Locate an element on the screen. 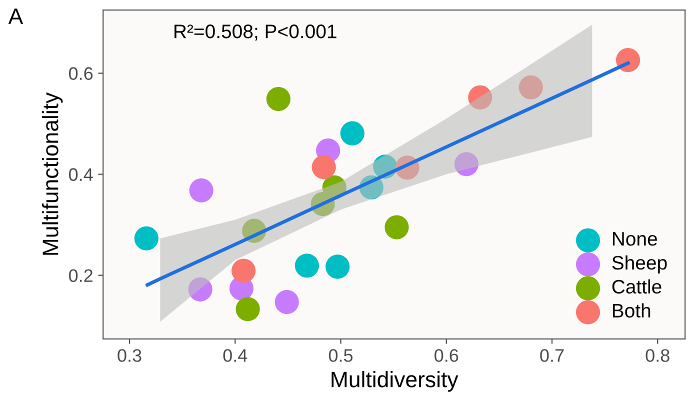 The width and height of the screenshot is (692, 403). annotation: R²=0.508; P<0.001 is located at coordinates (255, 32).